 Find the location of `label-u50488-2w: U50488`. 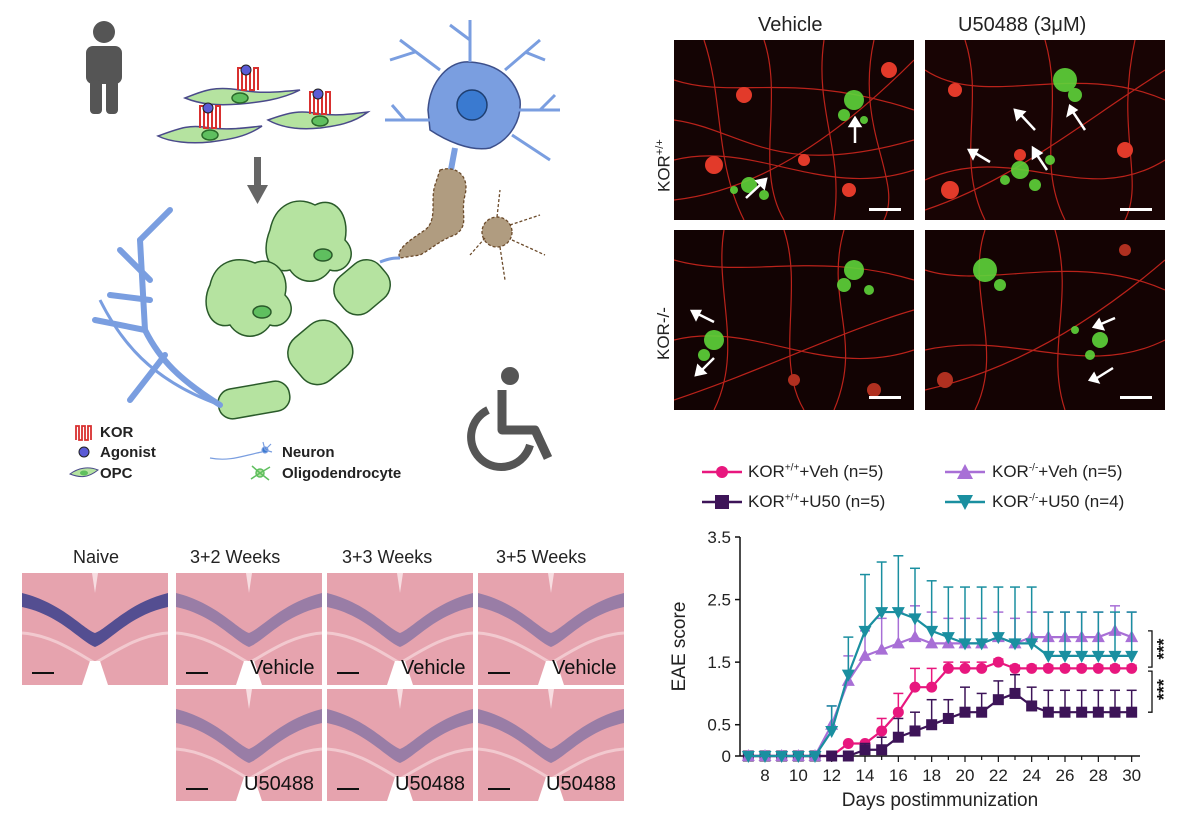

label-u50488-2w: U50488 is located at coordinates (279, 784).